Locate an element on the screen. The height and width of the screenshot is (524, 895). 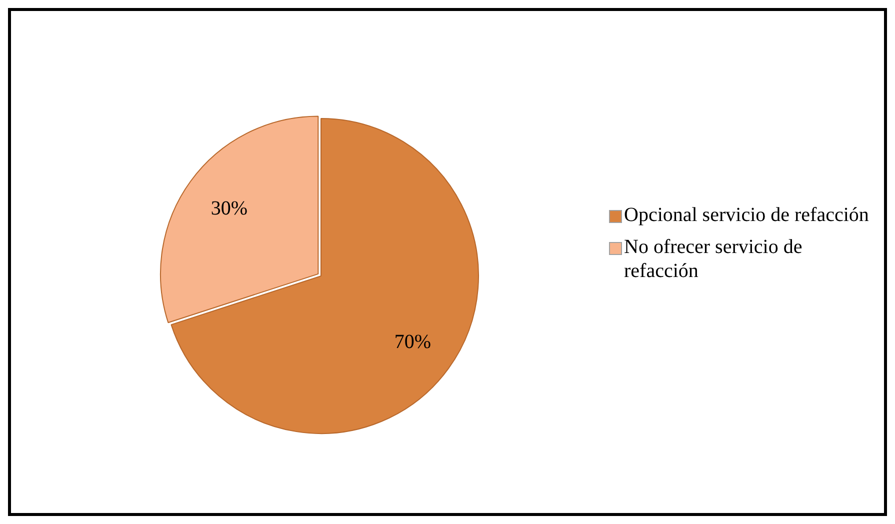
data-label: 30% is located at coordinates (229, 209).